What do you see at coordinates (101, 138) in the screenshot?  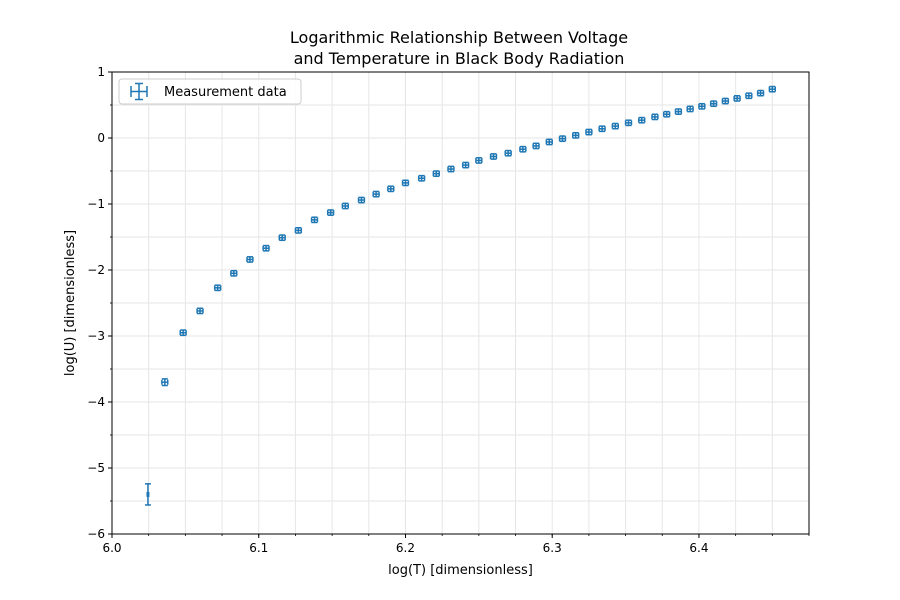 I see `y-tick-label: 0` at bounding box center [101, 138].